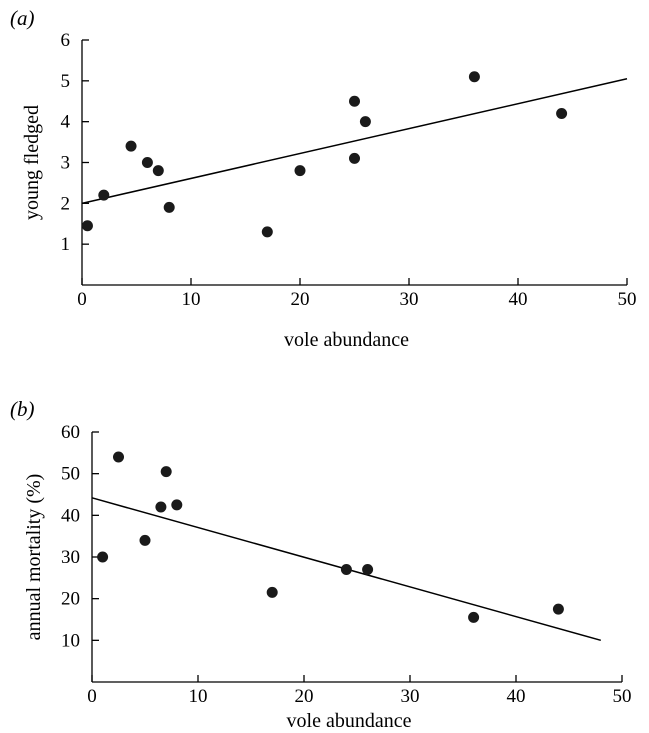 The width and height of the screenshot is (649, 733). I want to click on panel-a-y-tick-label: 3, so click(66, 163).